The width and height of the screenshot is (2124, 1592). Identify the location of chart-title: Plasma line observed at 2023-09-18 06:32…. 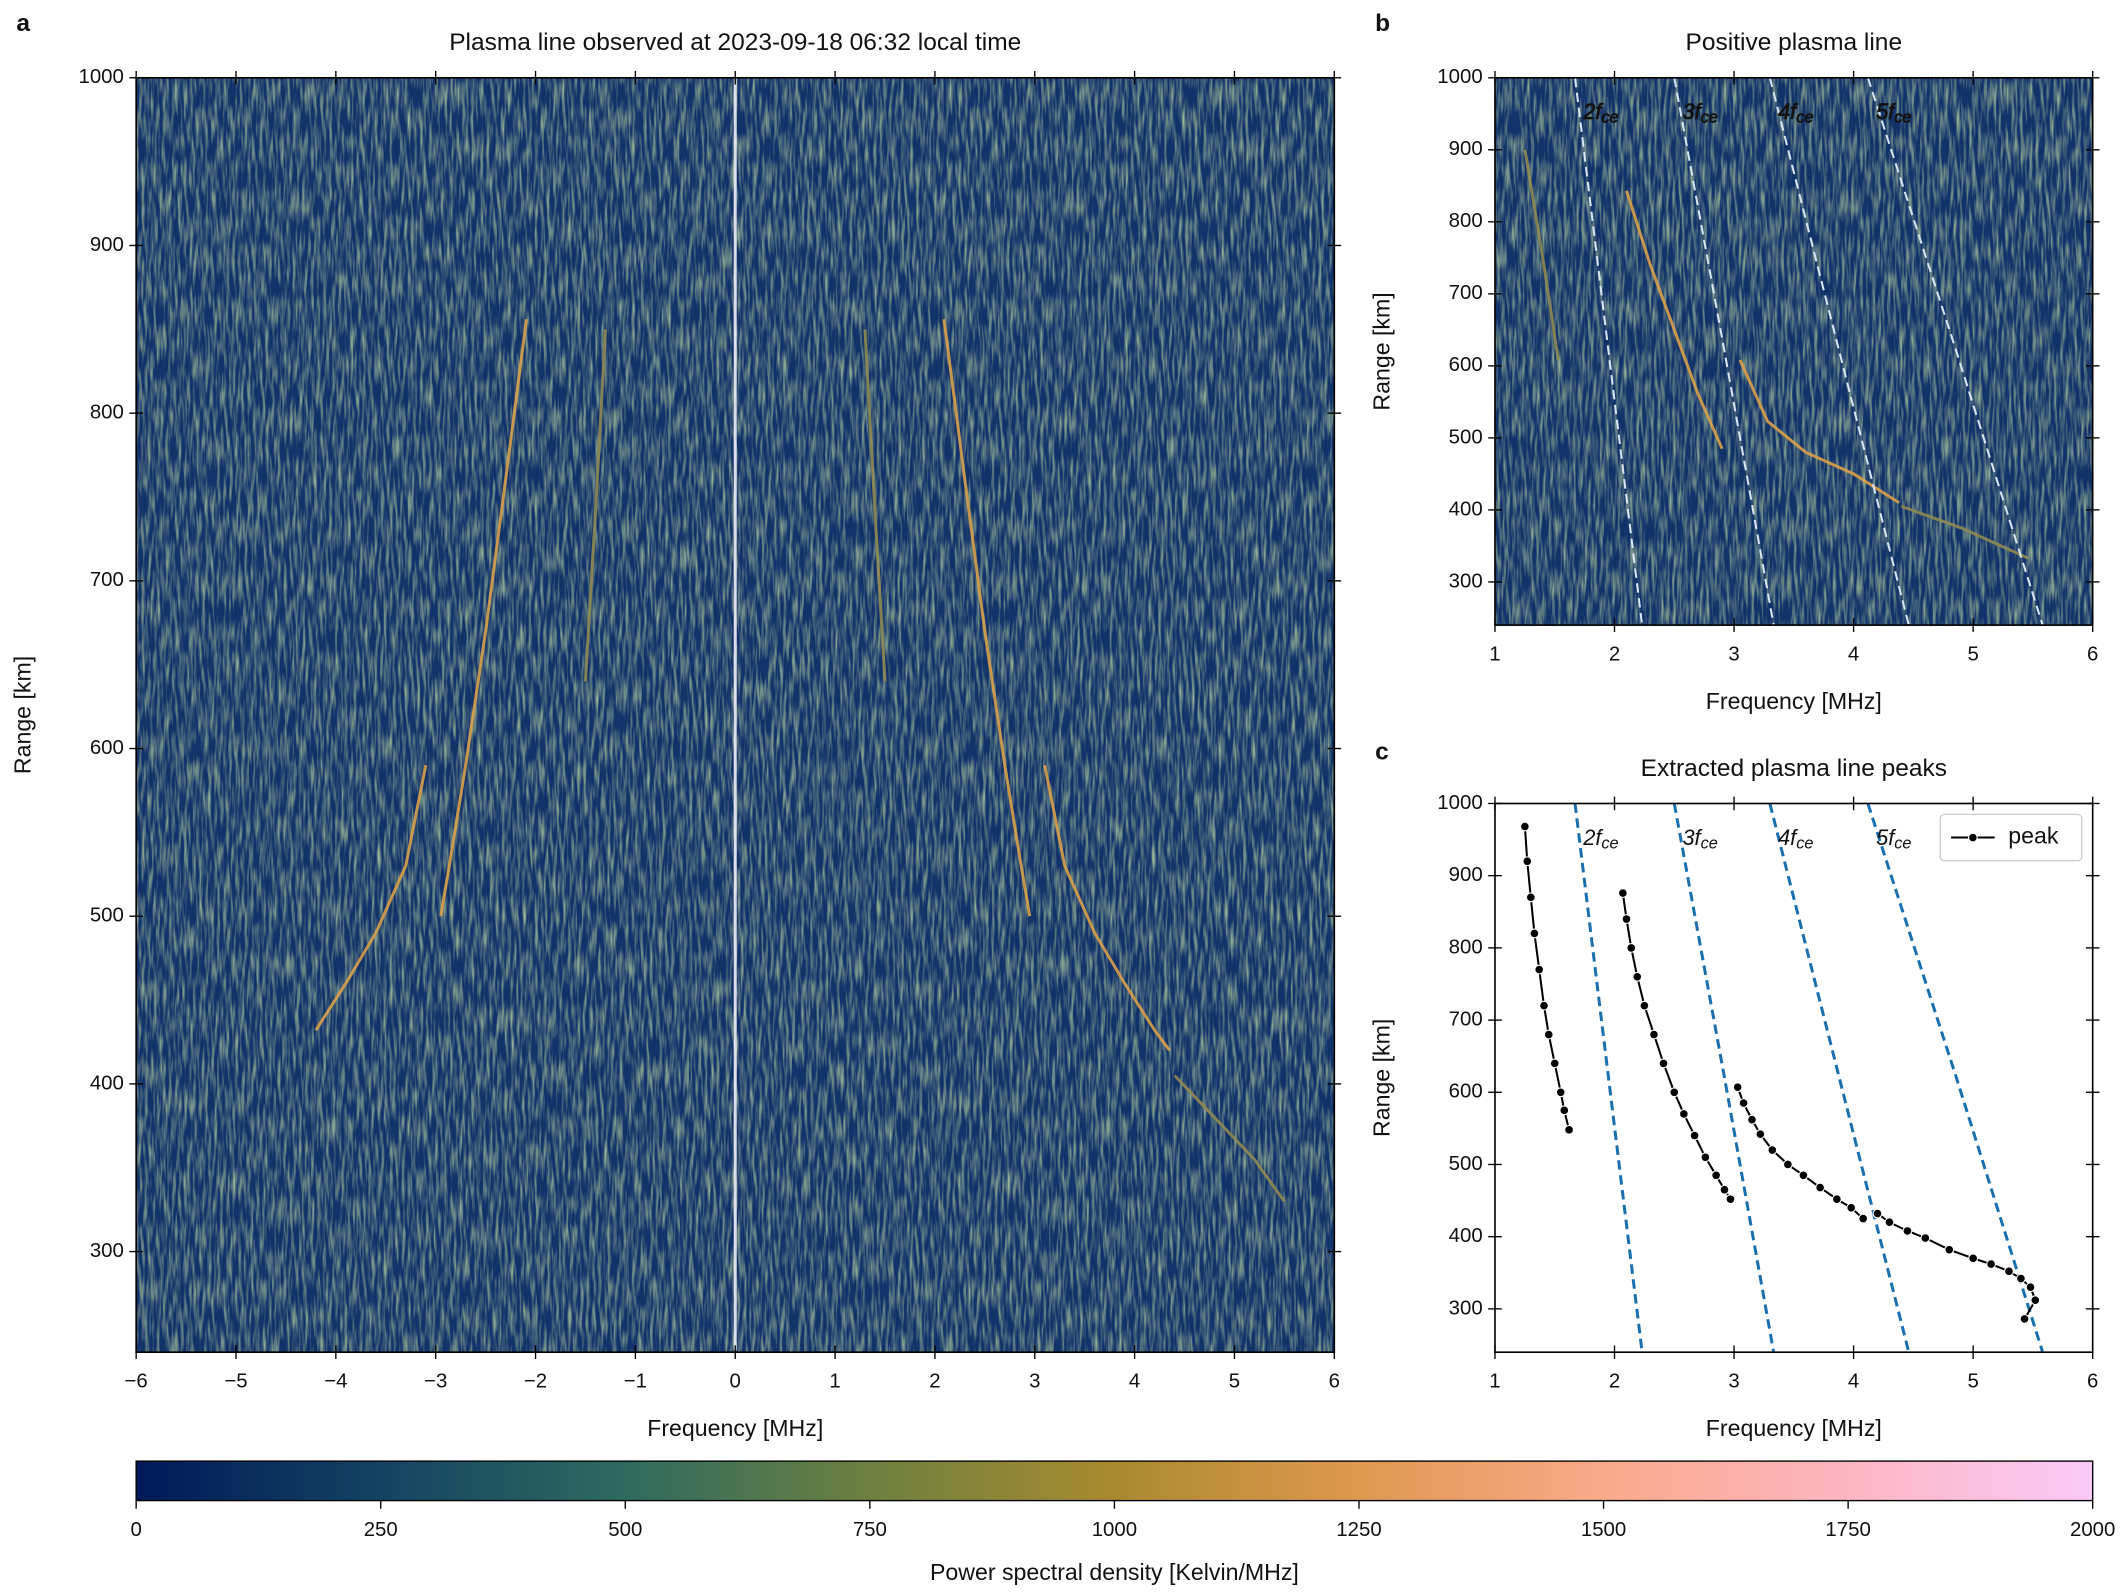
(735, 42).